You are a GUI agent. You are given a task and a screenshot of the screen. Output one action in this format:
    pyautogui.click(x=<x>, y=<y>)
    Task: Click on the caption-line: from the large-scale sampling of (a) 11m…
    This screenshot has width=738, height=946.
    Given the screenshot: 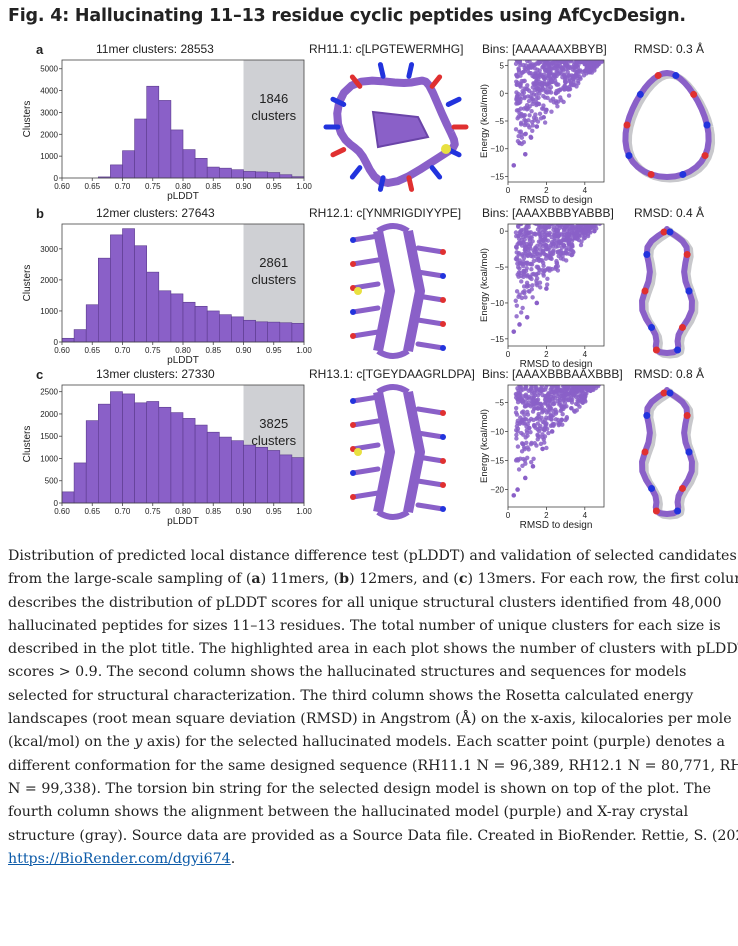 What is the action you would take?
    pyautogui.click(x=373, y=579)
    